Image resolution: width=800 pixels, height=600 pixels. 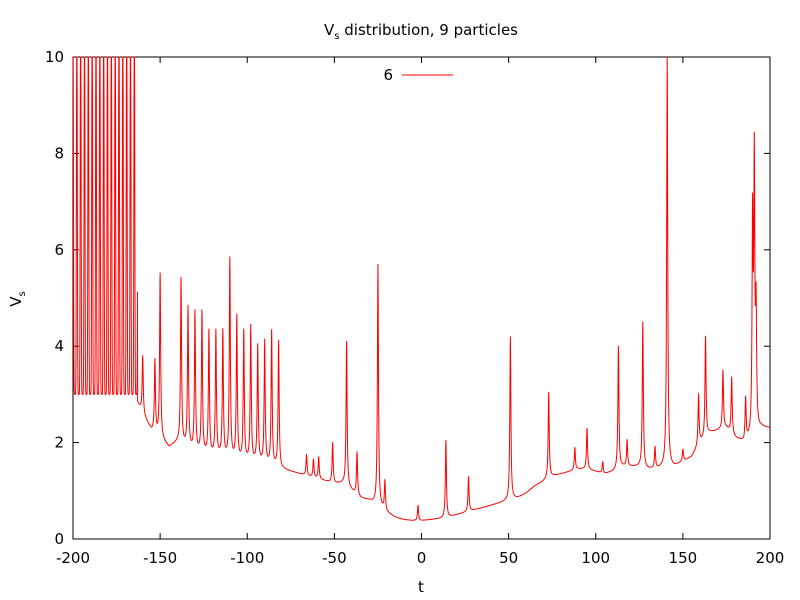 I want to click on y-axis-label-main: V, so click(x=16, y=301).